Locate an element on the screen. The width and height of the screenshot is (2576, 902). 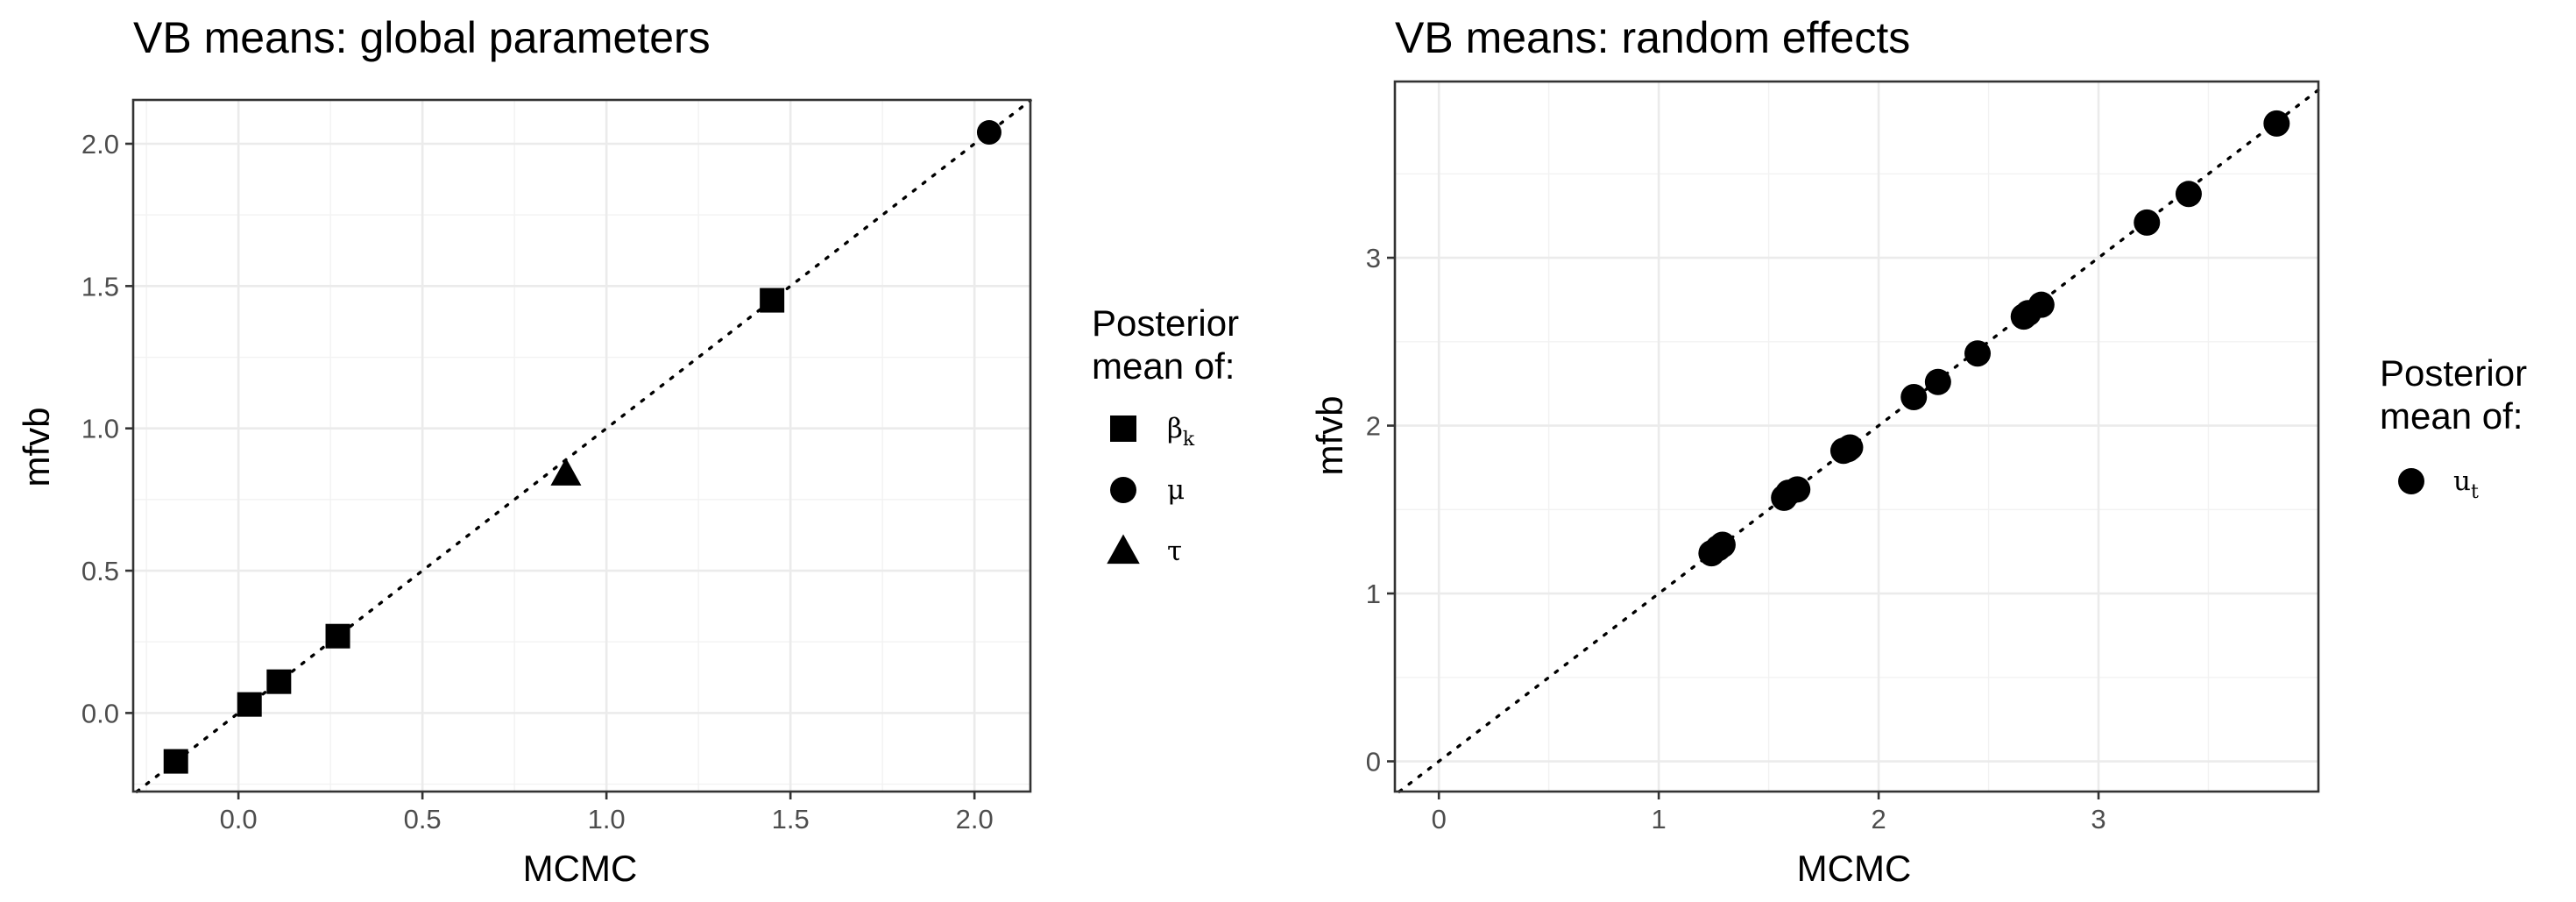
legend: Posterior mean of: βk μτ is located at coordinates (1165, 435).